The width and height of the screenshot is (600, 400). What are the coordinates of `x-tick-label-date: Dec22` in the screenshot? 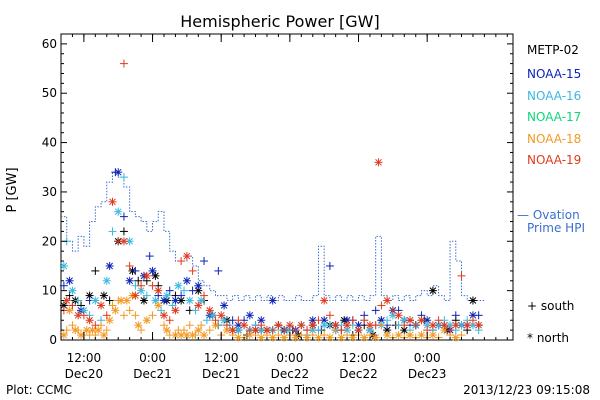 It's located at (358, 374).